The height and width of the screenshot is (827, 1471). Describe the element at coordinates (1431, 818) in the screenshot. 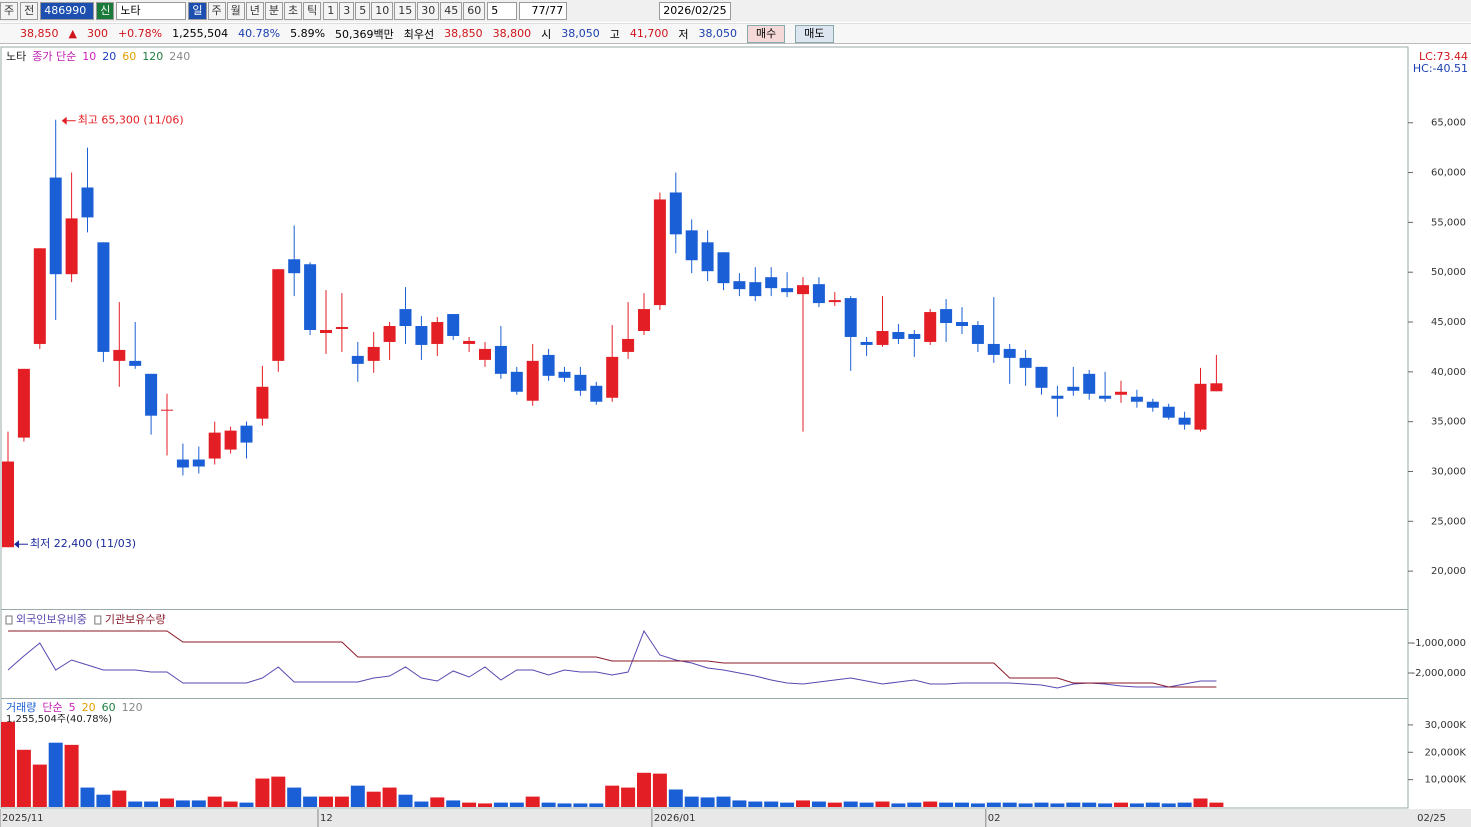

I see `end-date: 02/25` at that location.